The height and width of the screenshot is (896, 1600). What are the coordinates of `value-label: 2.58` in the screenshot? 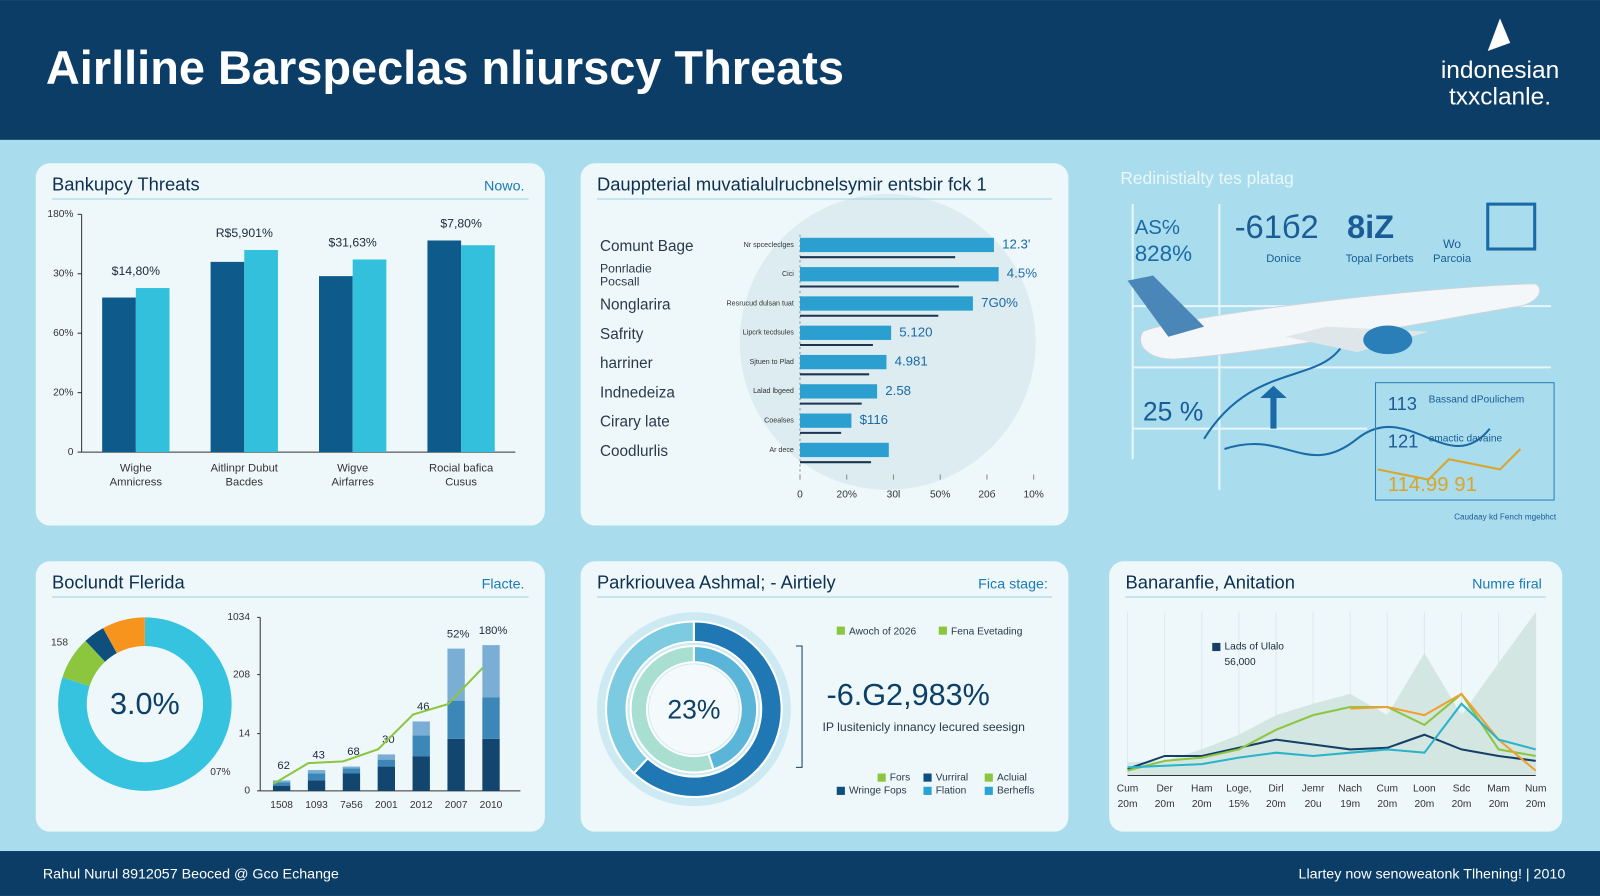 It's located at (898, 390).